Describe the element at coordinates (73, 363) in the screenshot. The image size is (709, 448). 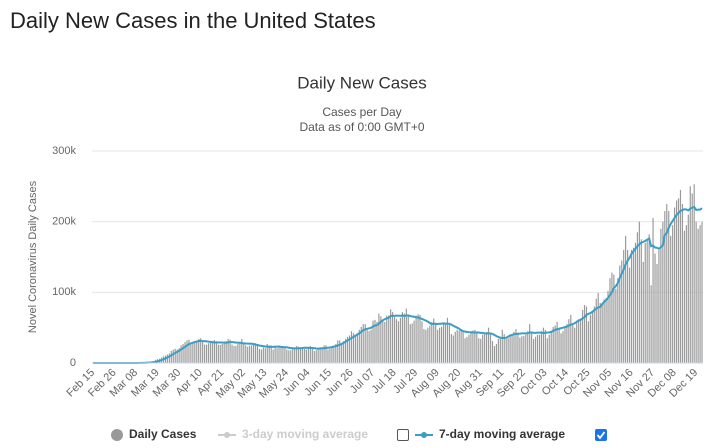
I see `y-tick-label: 0` at that location.